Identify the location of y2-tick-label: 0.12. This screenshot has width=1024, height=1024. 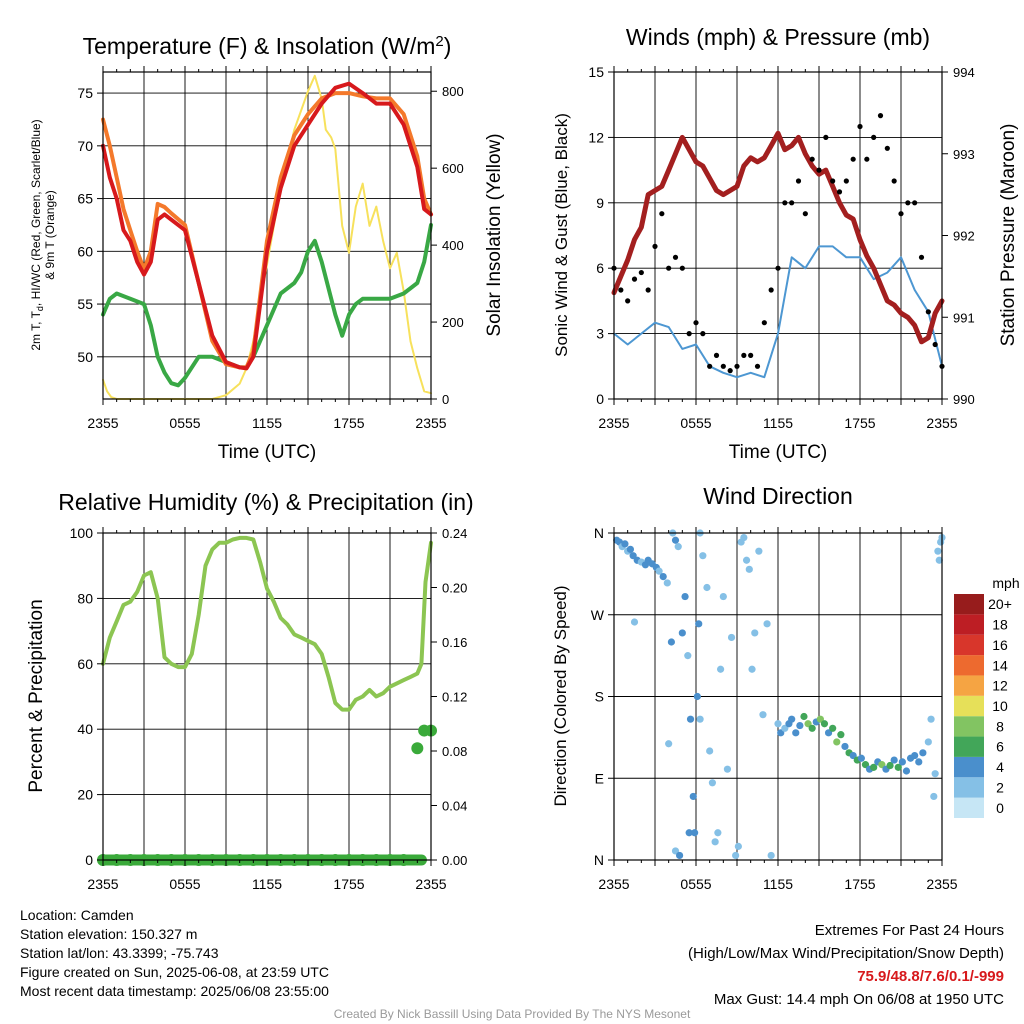
(454, 697).